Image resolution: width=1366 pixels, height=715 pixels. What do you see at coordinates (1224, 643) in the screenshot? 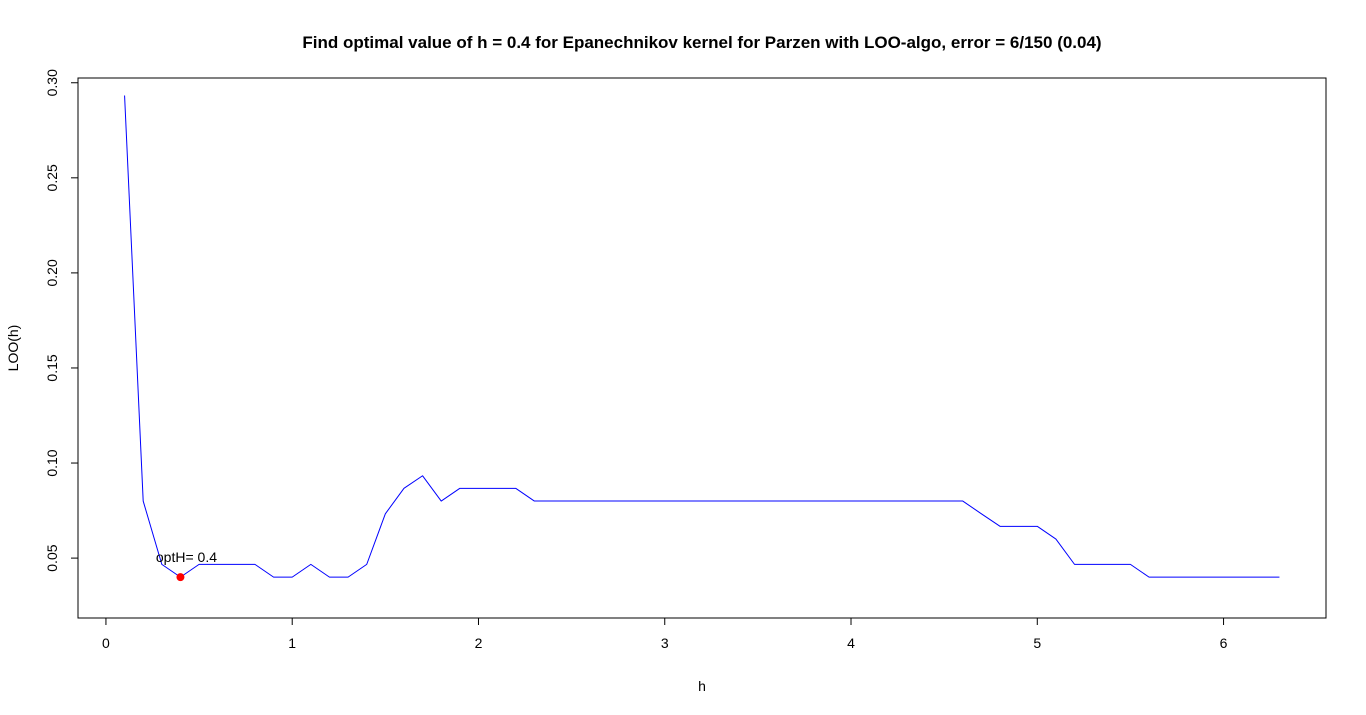
I see `x-tick-label: 6` at bounding box center [1224, 643].